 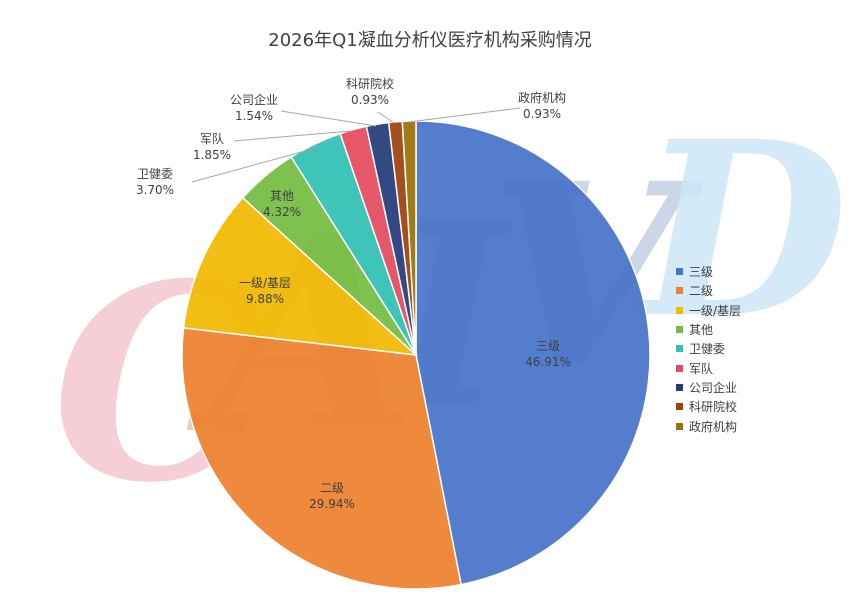 What do you see at coordinates (701, 368) in the screenshot?
I see `legend-label: 军队` at bounding box center [701, 368].